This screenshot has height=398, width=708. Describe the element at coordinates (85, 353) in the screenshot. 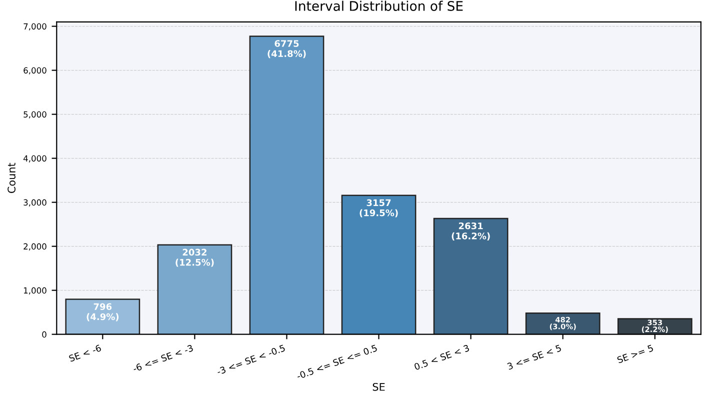

I see `x-tick-label: SE < -6` at that location.